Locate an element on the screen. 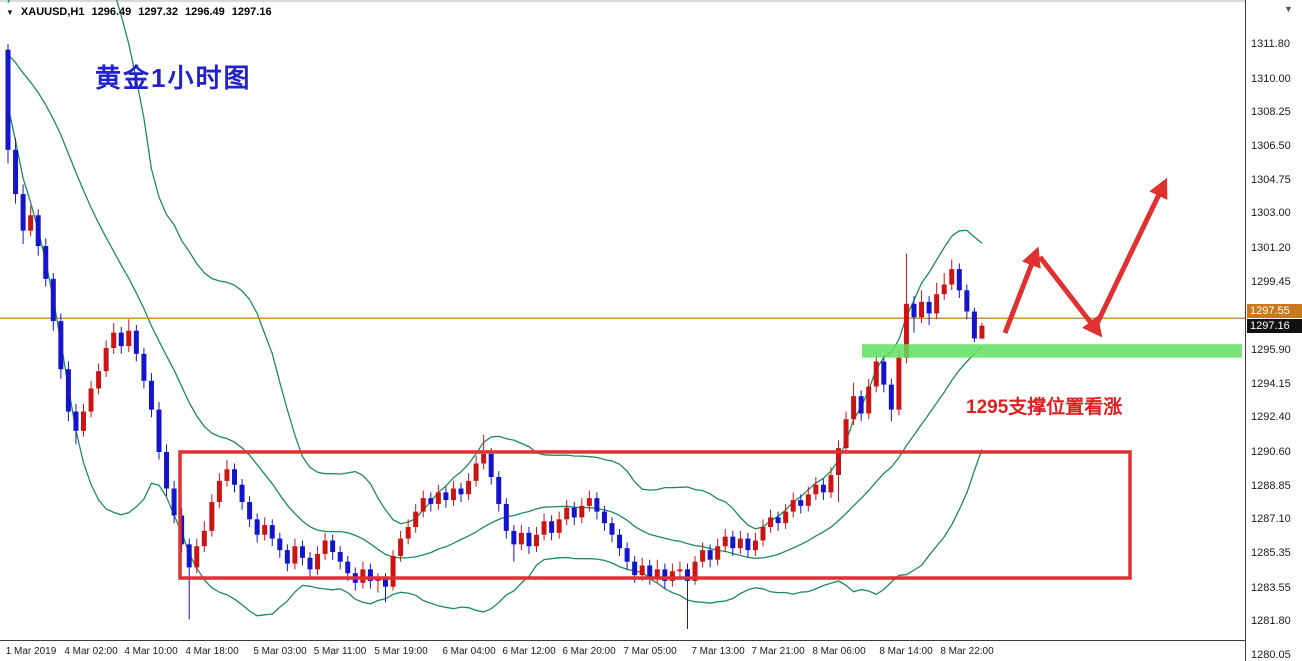 The height and width of the screenshot is (661, 1302). price-tick-label: 1294.15 is located at coordinates (1271, 384).